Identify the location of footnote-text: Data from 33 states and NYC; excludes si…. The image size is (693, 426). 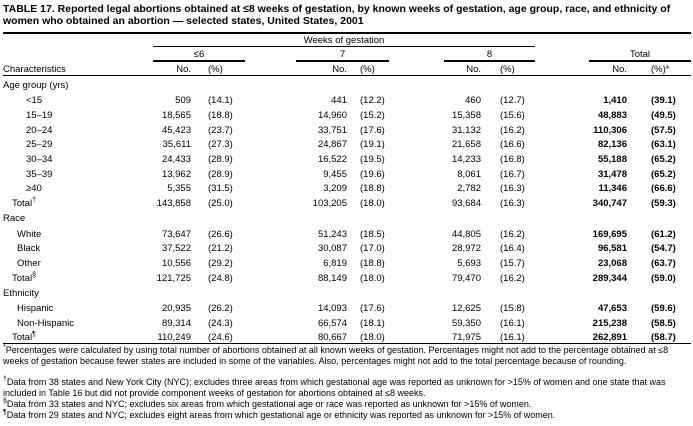
(269, 403).